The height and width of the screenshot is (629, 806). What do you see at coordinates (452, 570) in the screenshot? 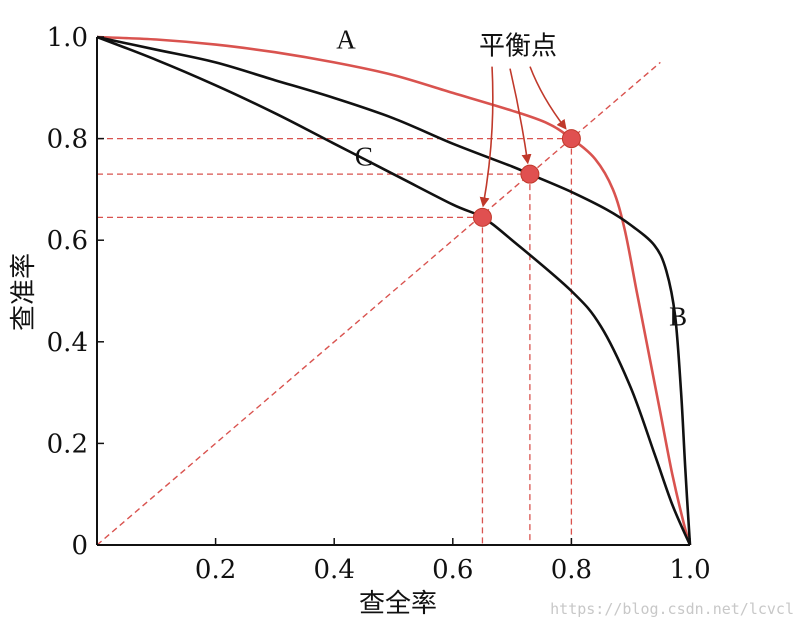
I see `x-tick-label: 0.6` at bounding box center [452, 570].